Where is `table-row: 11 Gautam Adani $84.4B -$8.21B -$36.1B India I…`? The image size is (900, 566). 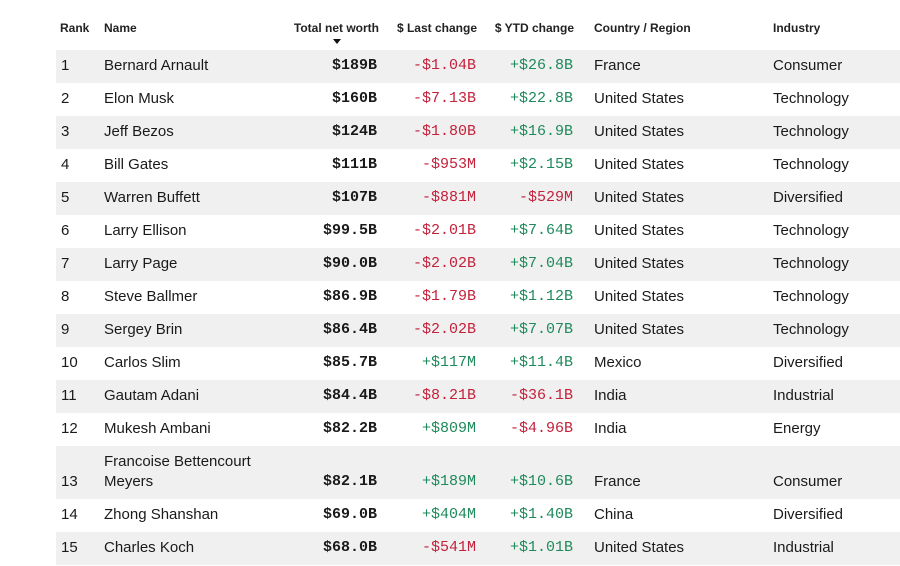
table-row: 11 Gautam Adani $84.4B -$8.21B -$36.1B India I… is located at coordinates (478, 396).